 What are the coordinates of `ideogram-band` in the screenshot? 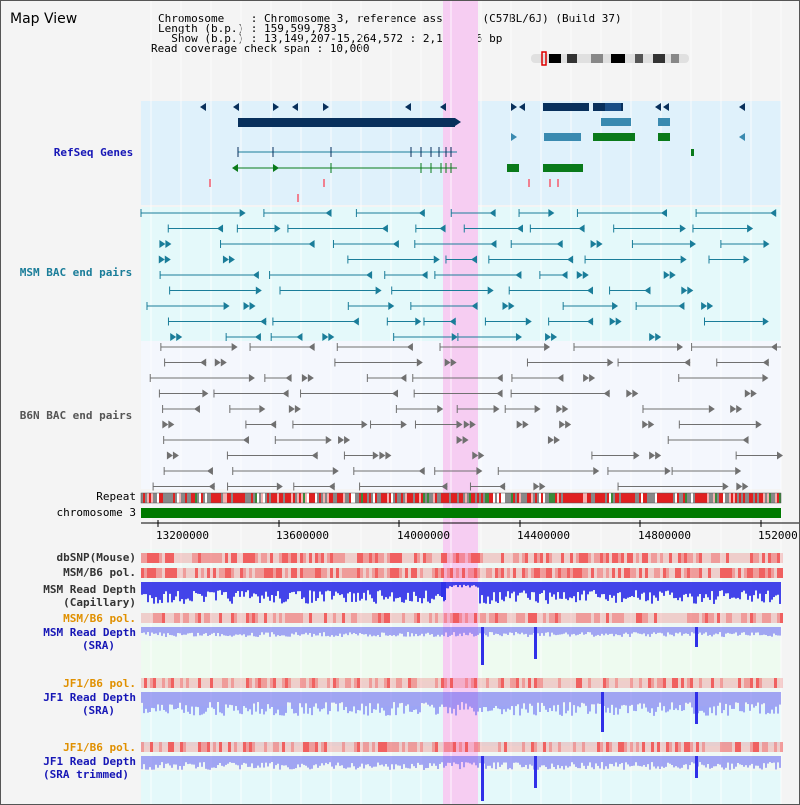 It's located at (555, 58).